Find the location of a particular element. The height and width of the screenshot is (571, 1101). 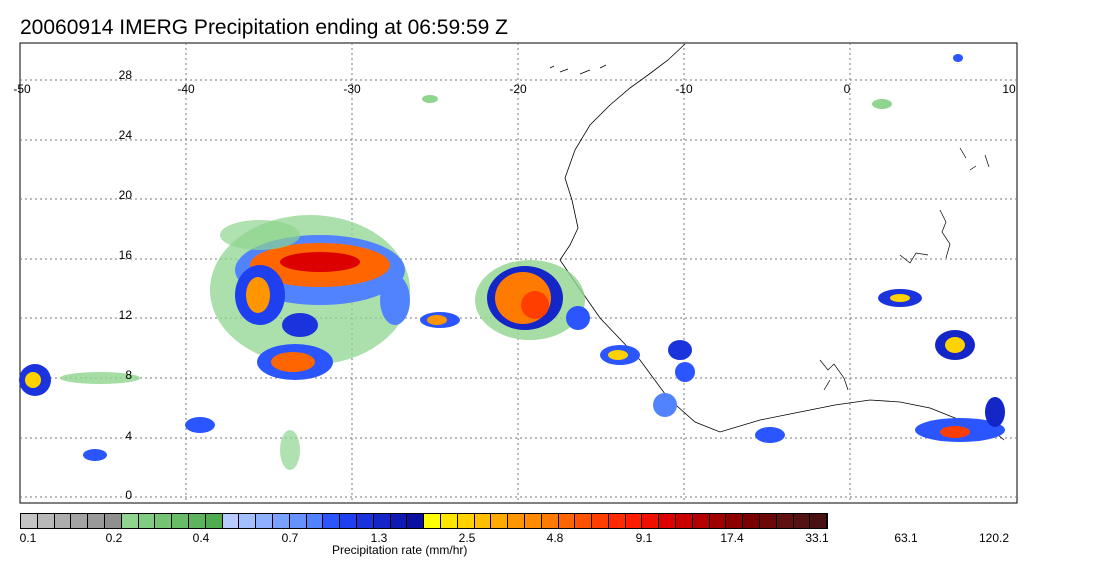

lat-label-24: 24 is located at coordinates (125, 135).